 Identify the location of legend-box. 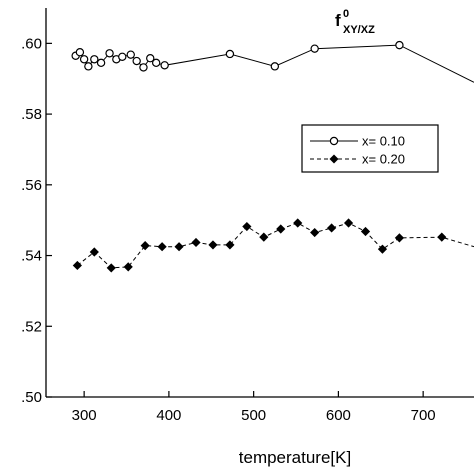
(370, 148).